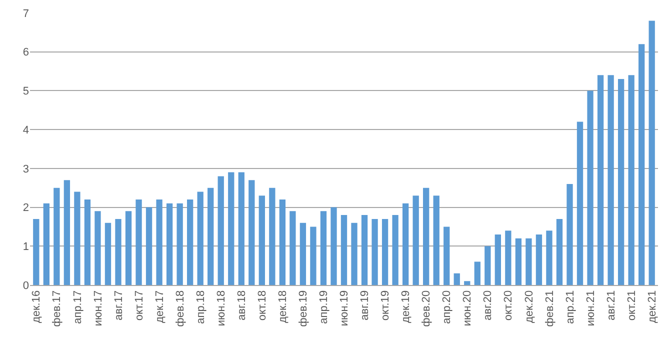 This screenshot has width=666, height=345. Describe the element at coordinates (78, 307) in the screenshot. I see `x-tick-label: апр.17` at that location.